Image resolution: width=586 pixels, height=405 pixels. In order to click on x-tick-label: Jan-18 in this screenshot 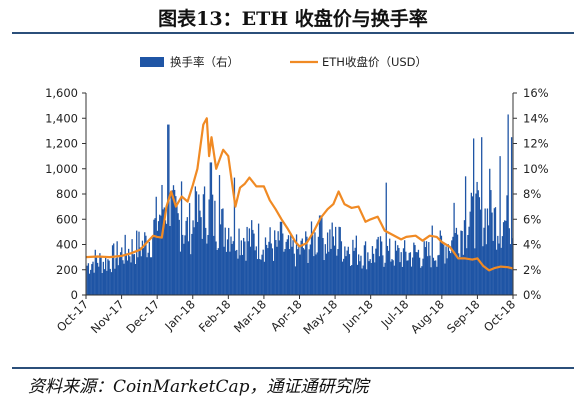, I will do `click(179, 315)`.